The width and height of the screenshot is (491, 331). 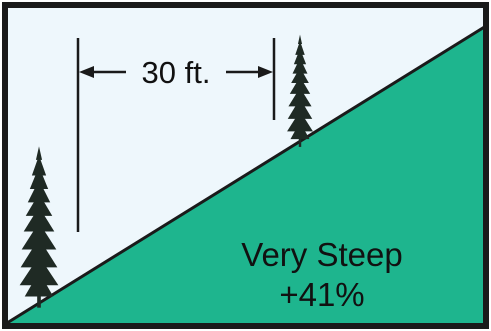 I want to click on arrow-left-icon, so click(x=86, y=72).